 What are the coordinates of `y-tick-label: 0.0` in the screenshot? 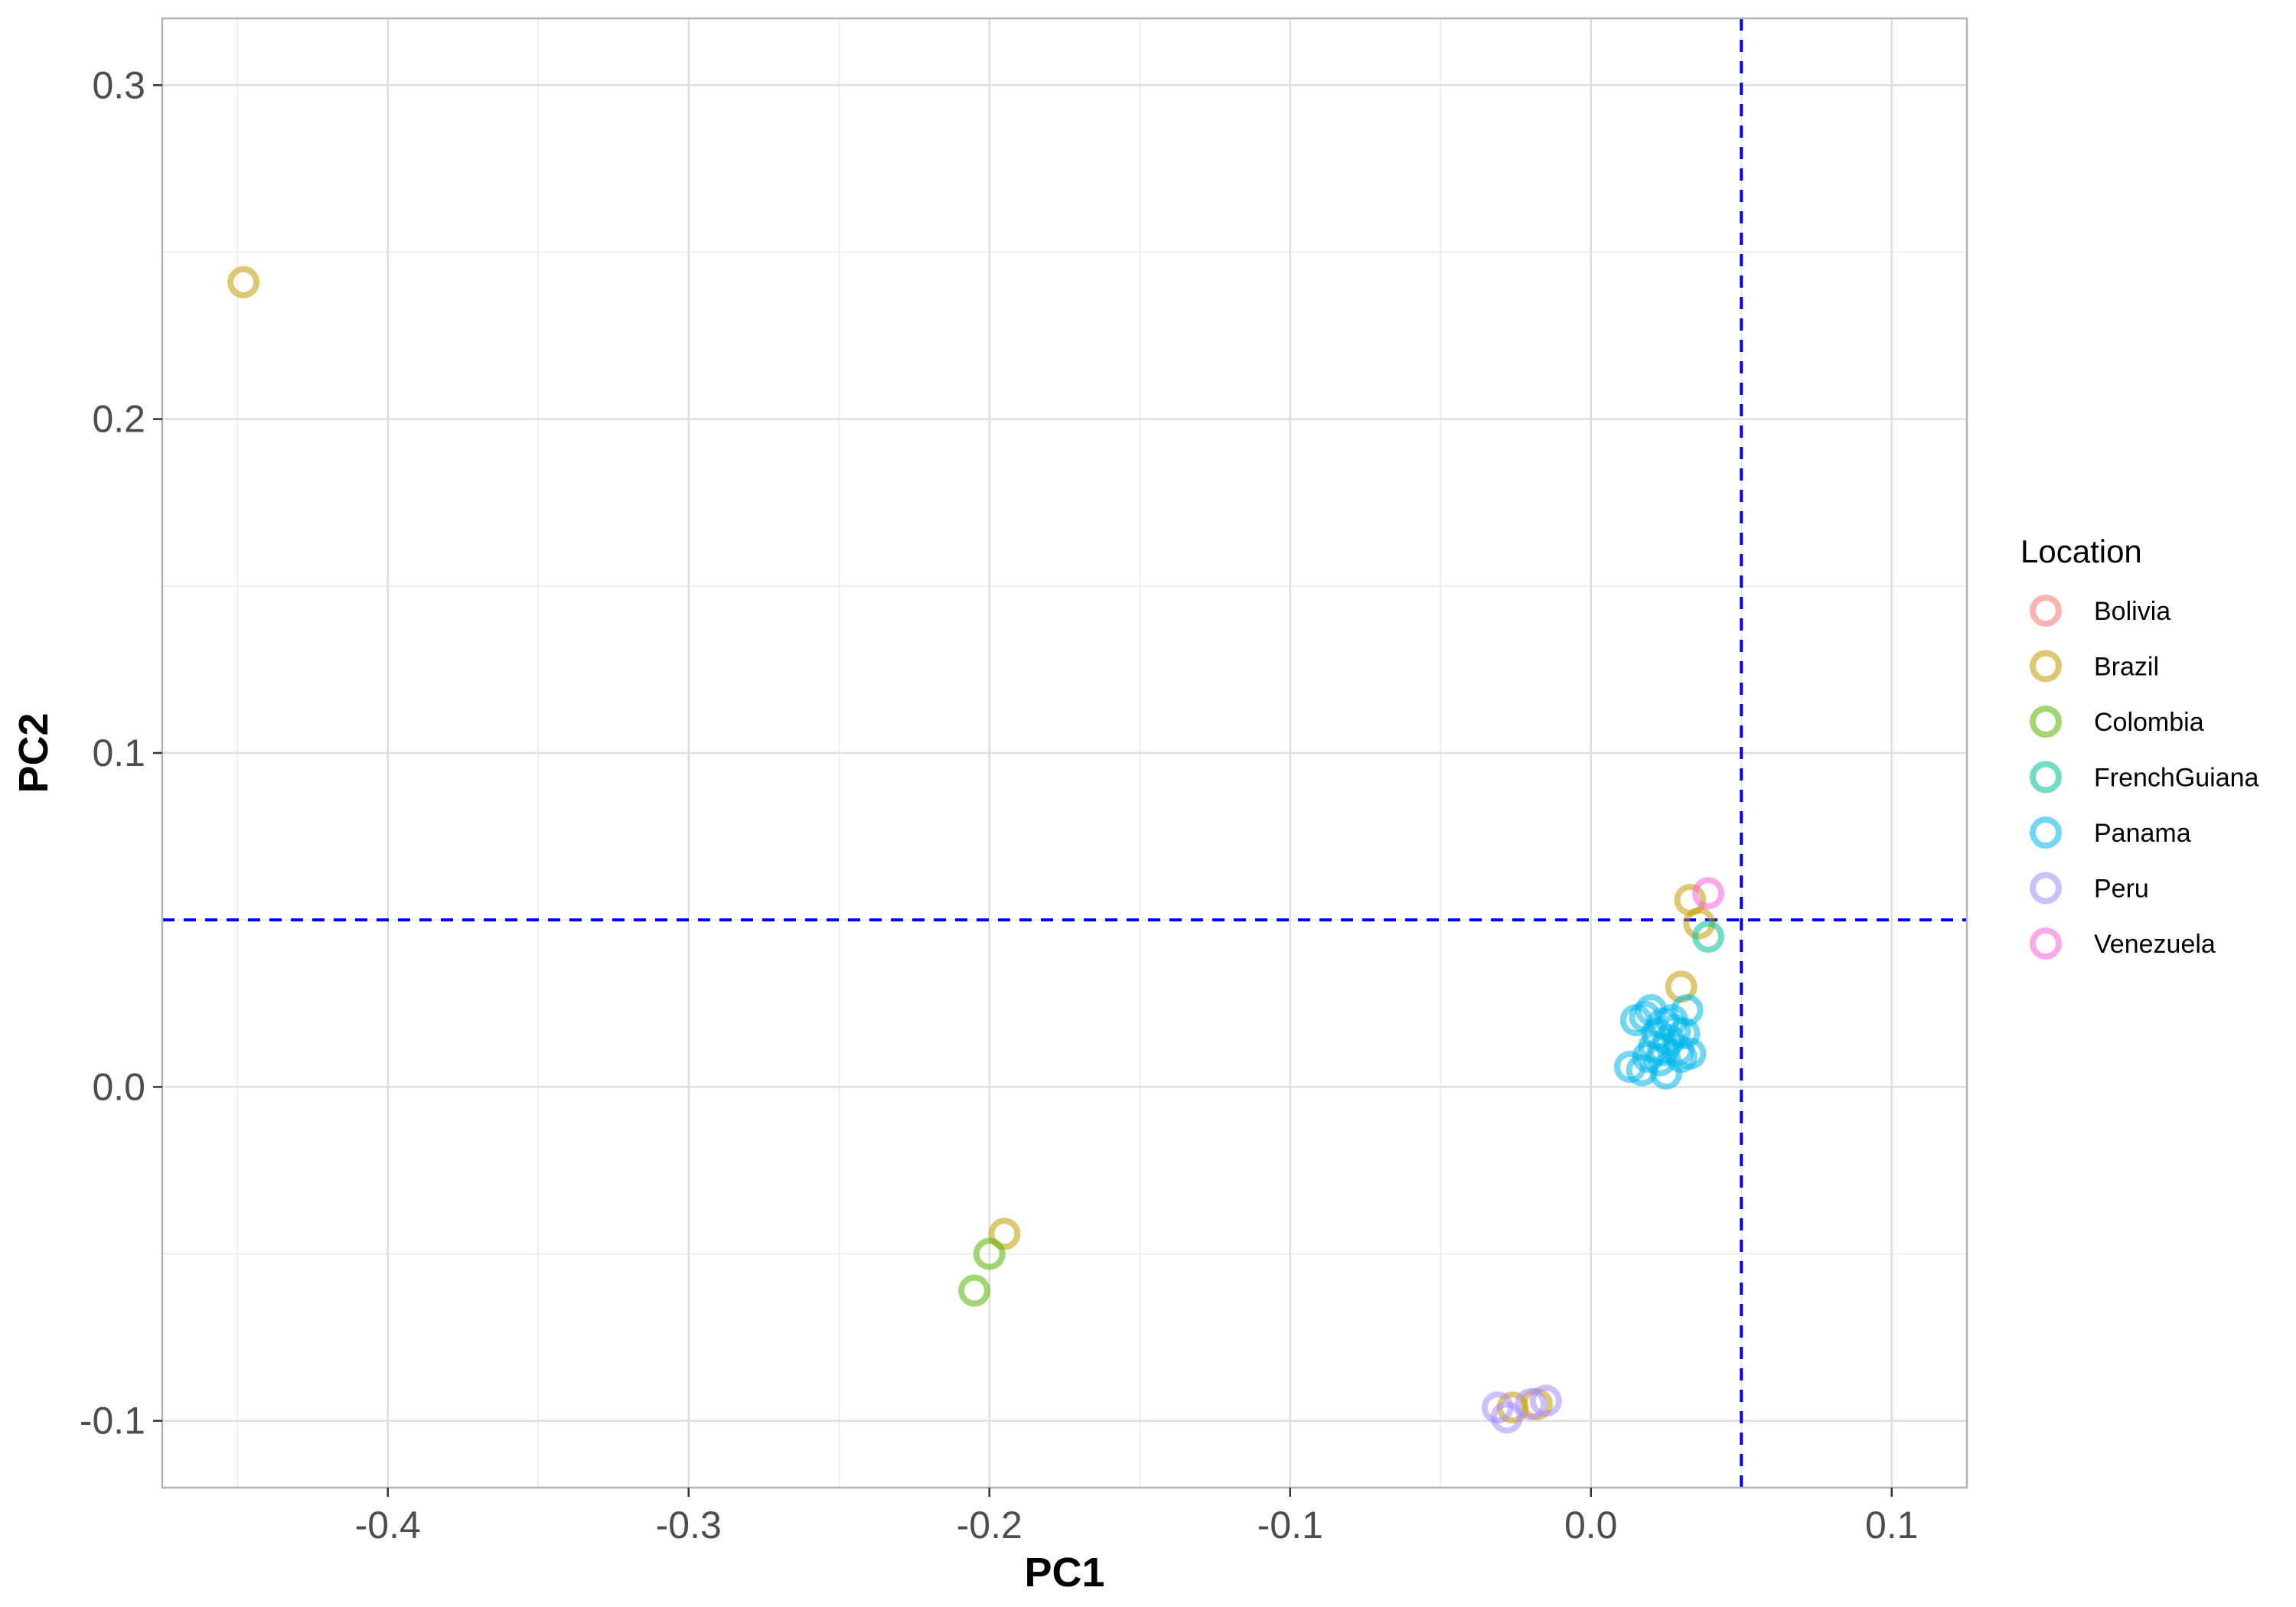 It's located at (118, 1086).